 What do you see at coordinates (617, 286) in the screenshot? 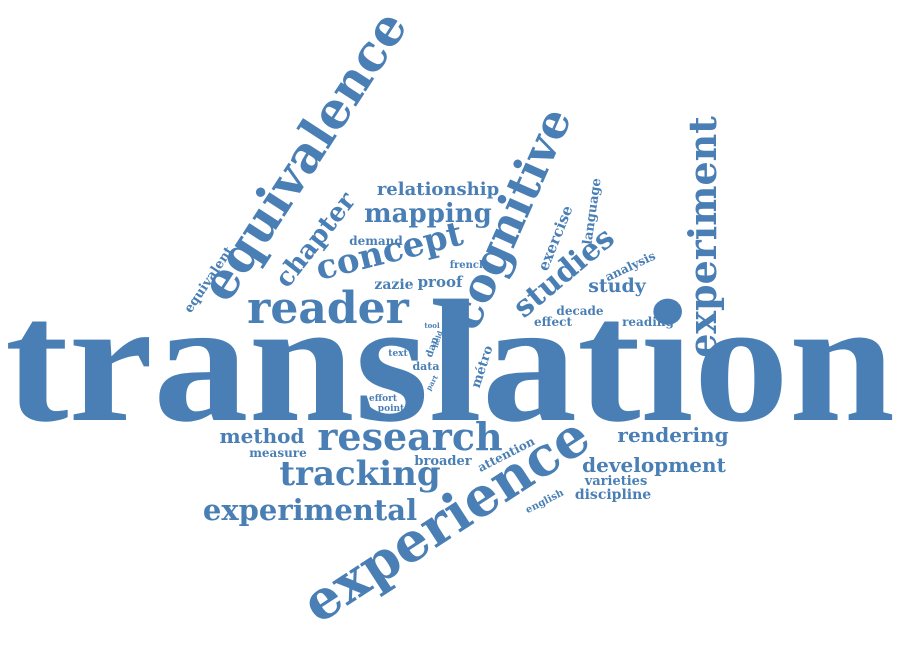
I see `word-study: study` at bounding box center [617, 286].